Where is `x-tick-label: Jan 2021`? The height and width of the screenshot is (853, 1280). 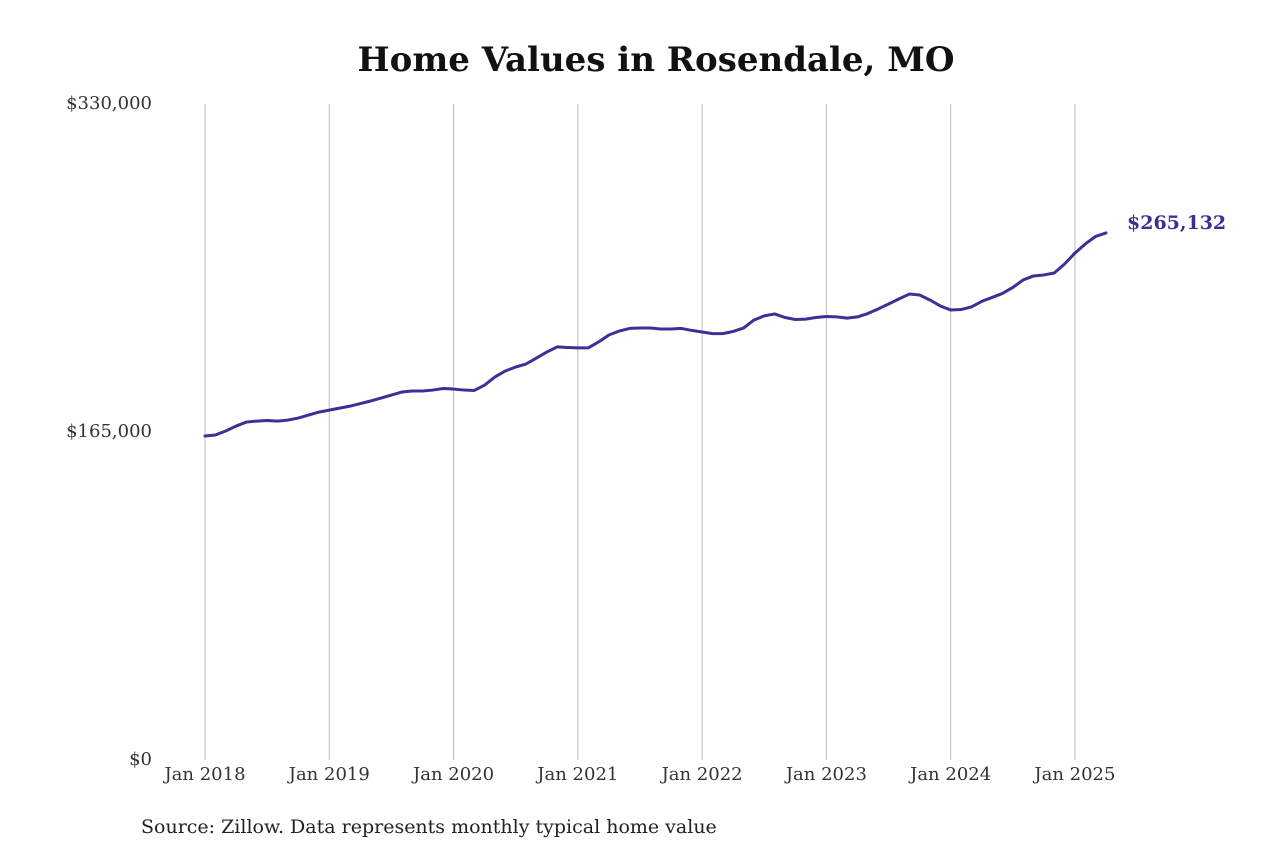 x-tick-label: Jan 2021 is located at coordinates (576, 774).